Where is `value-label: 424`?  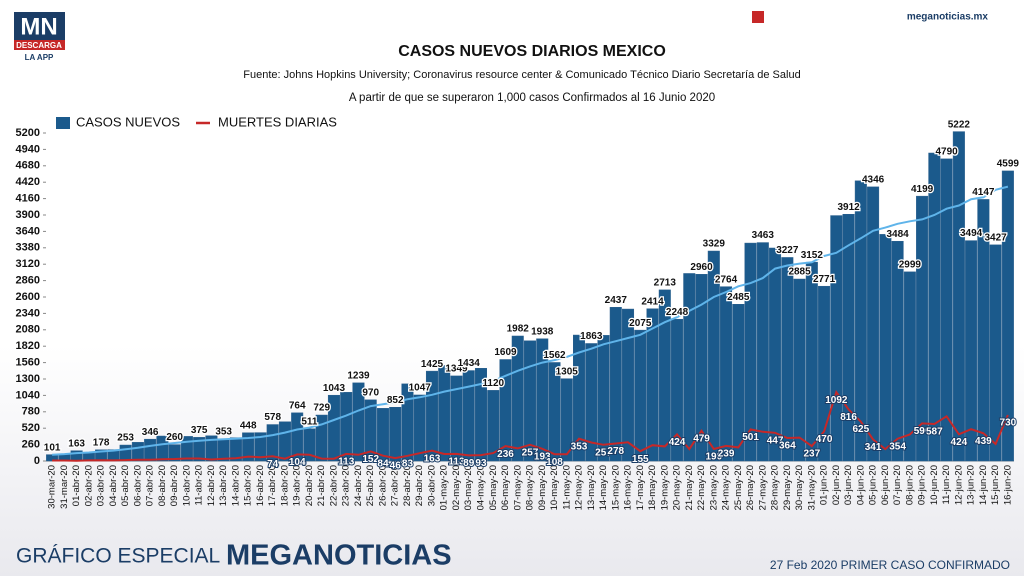 value-label: 424 is located at coordinates (677, 442).